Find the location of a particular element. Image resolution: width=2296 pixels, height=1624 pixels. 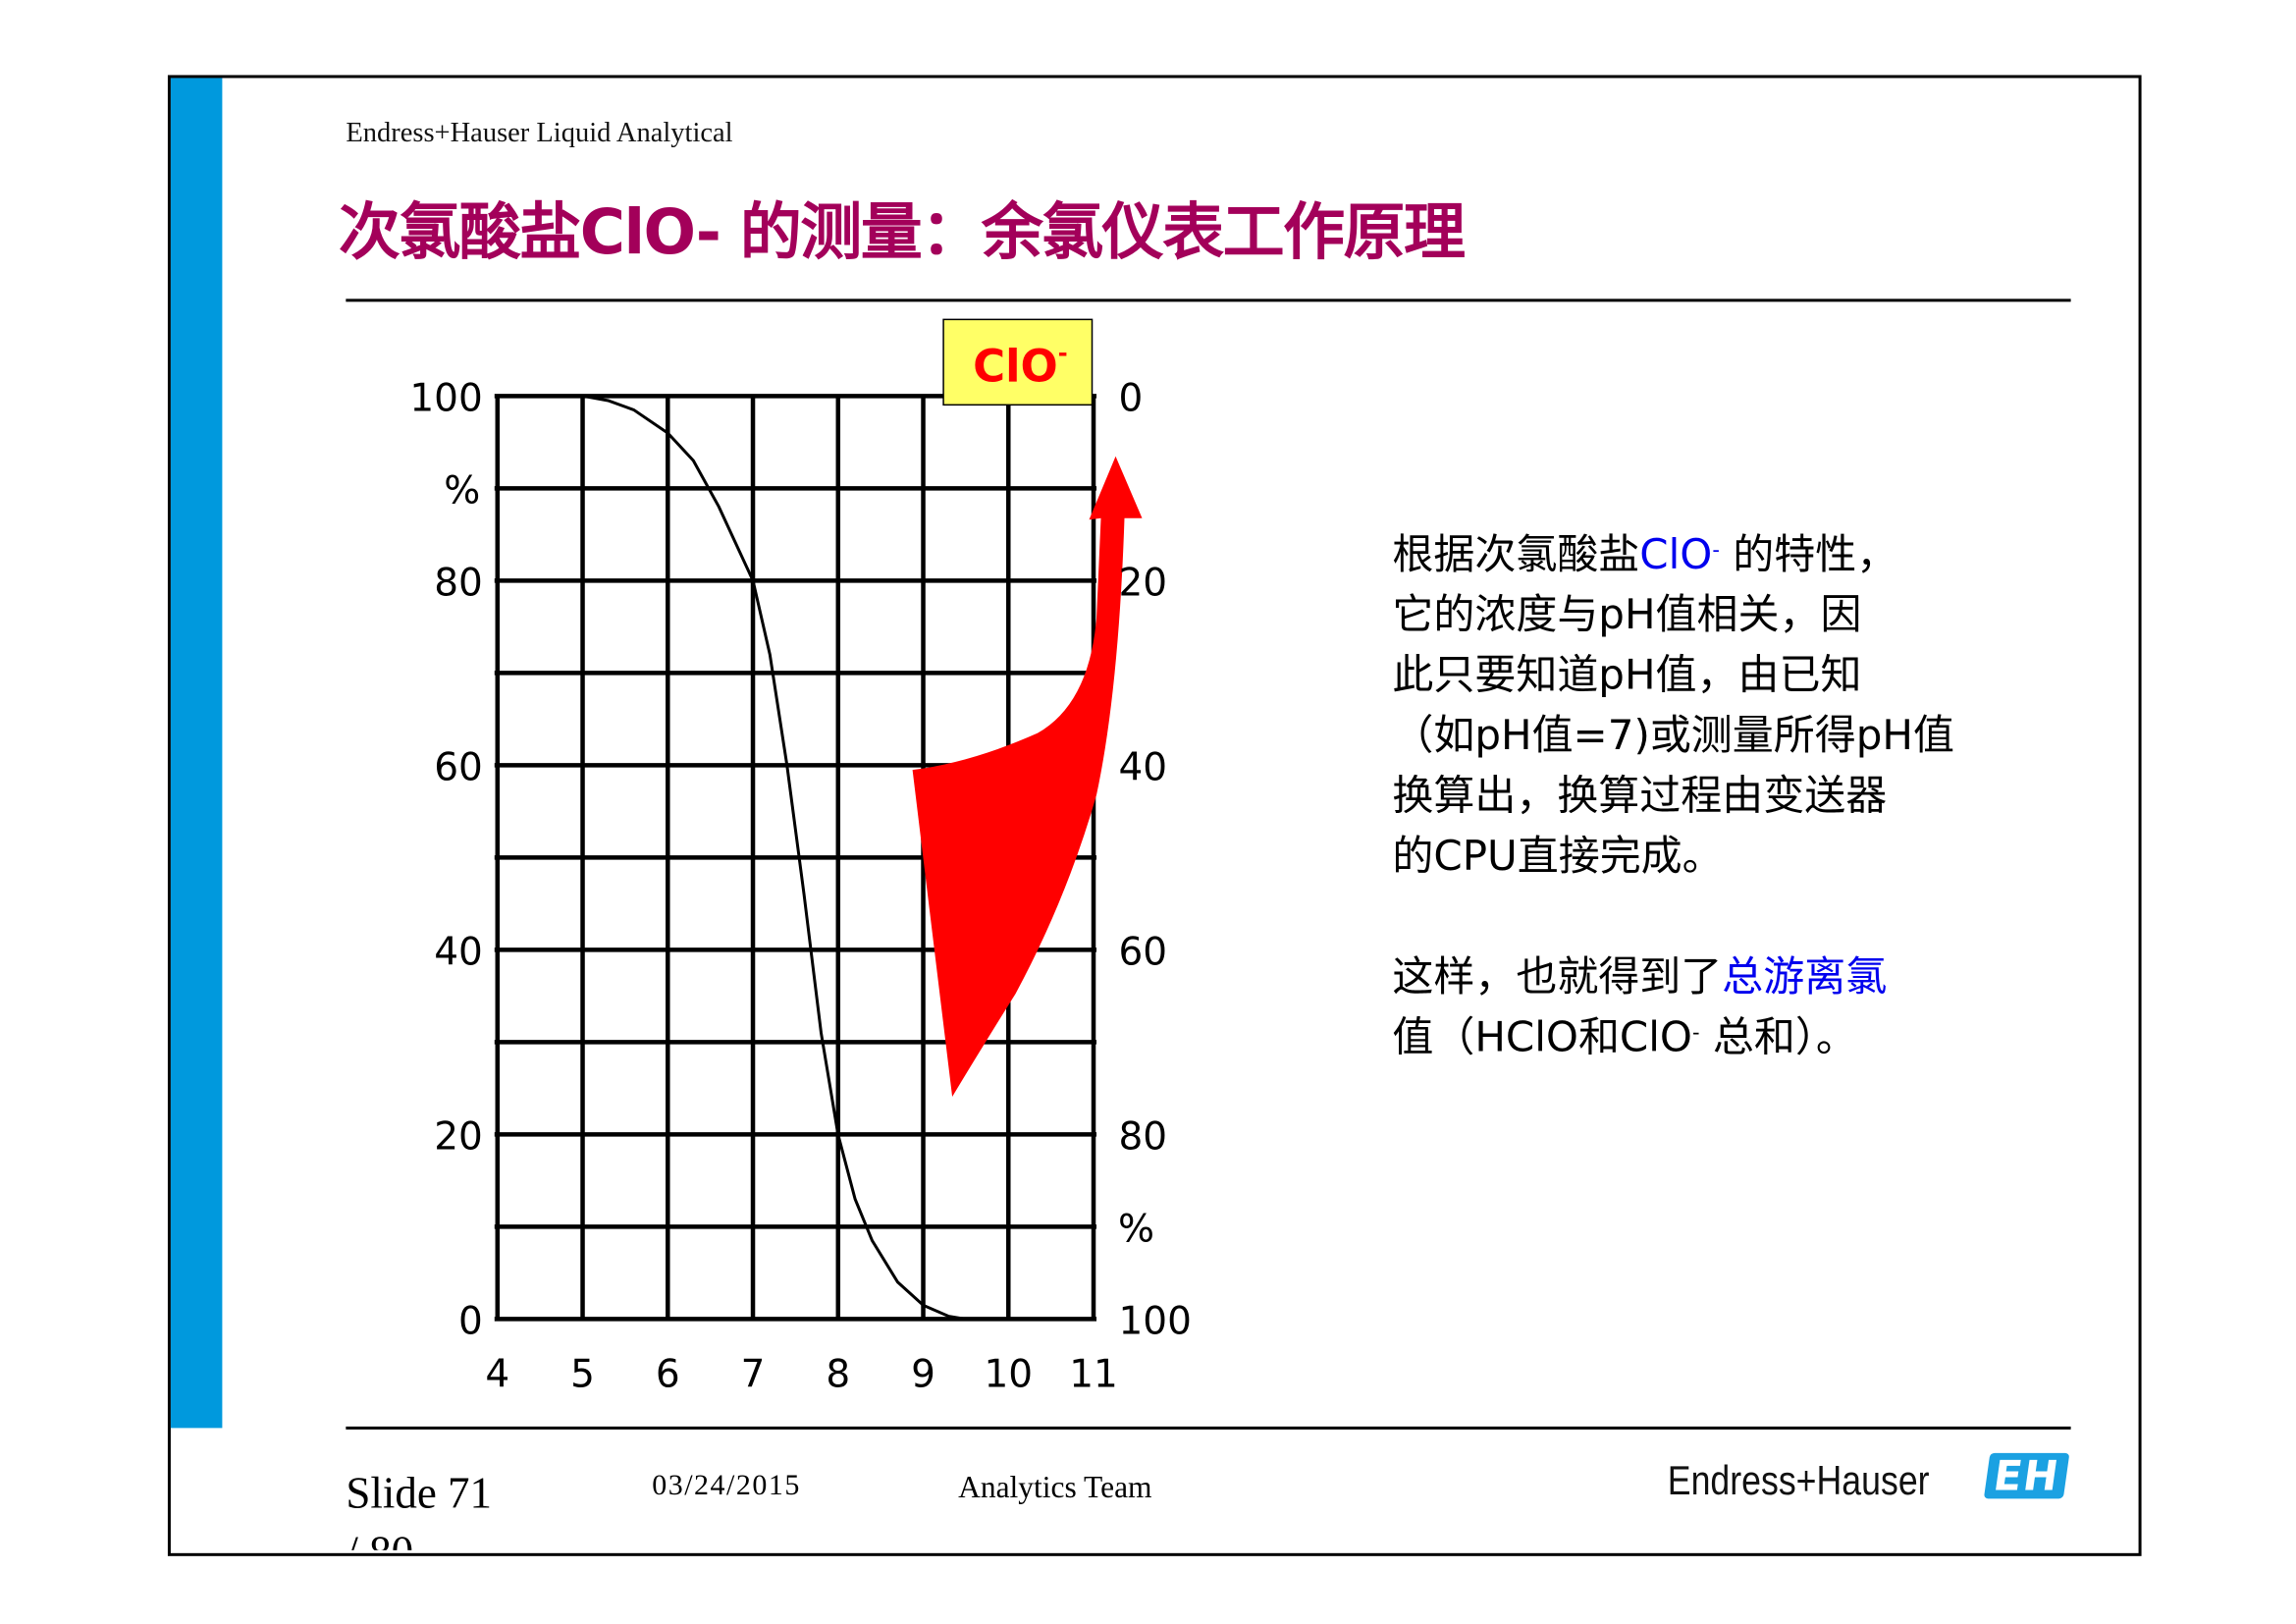

title-divider is located at coordinates (1208, 300).